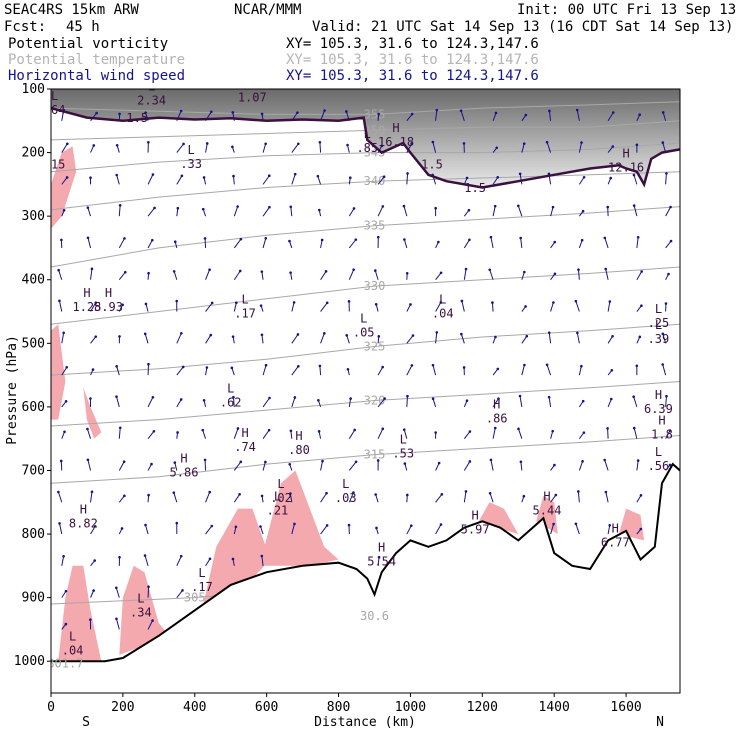 This screenshot has height=740, width=740. I want to click on x-tick-label: 600, so click(266, 707).